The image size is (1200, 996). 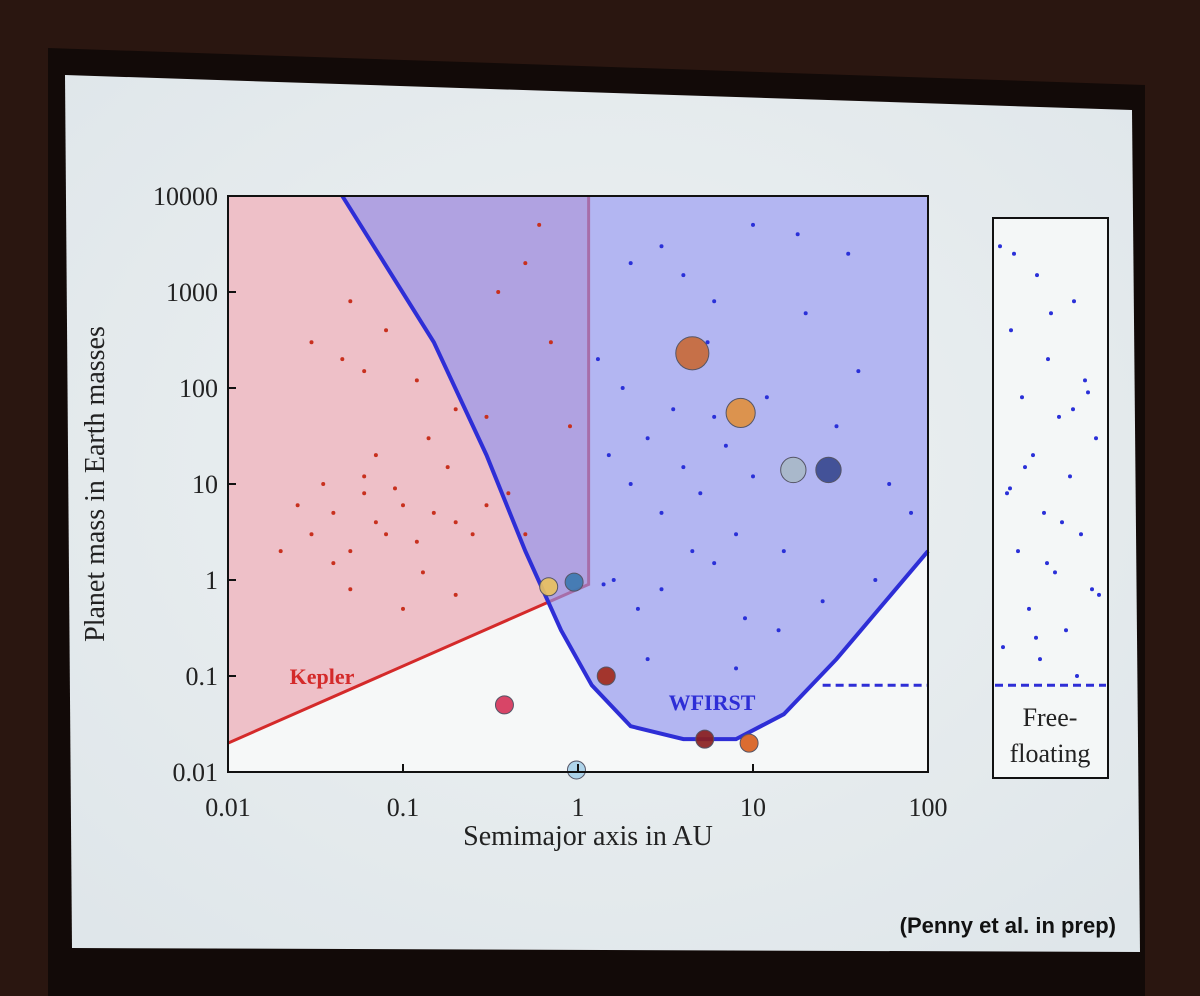 What do you see at coordinates (211, 580) in the screenshot?
I see `y-tick-label: 1` at bounding box center [211, 580].